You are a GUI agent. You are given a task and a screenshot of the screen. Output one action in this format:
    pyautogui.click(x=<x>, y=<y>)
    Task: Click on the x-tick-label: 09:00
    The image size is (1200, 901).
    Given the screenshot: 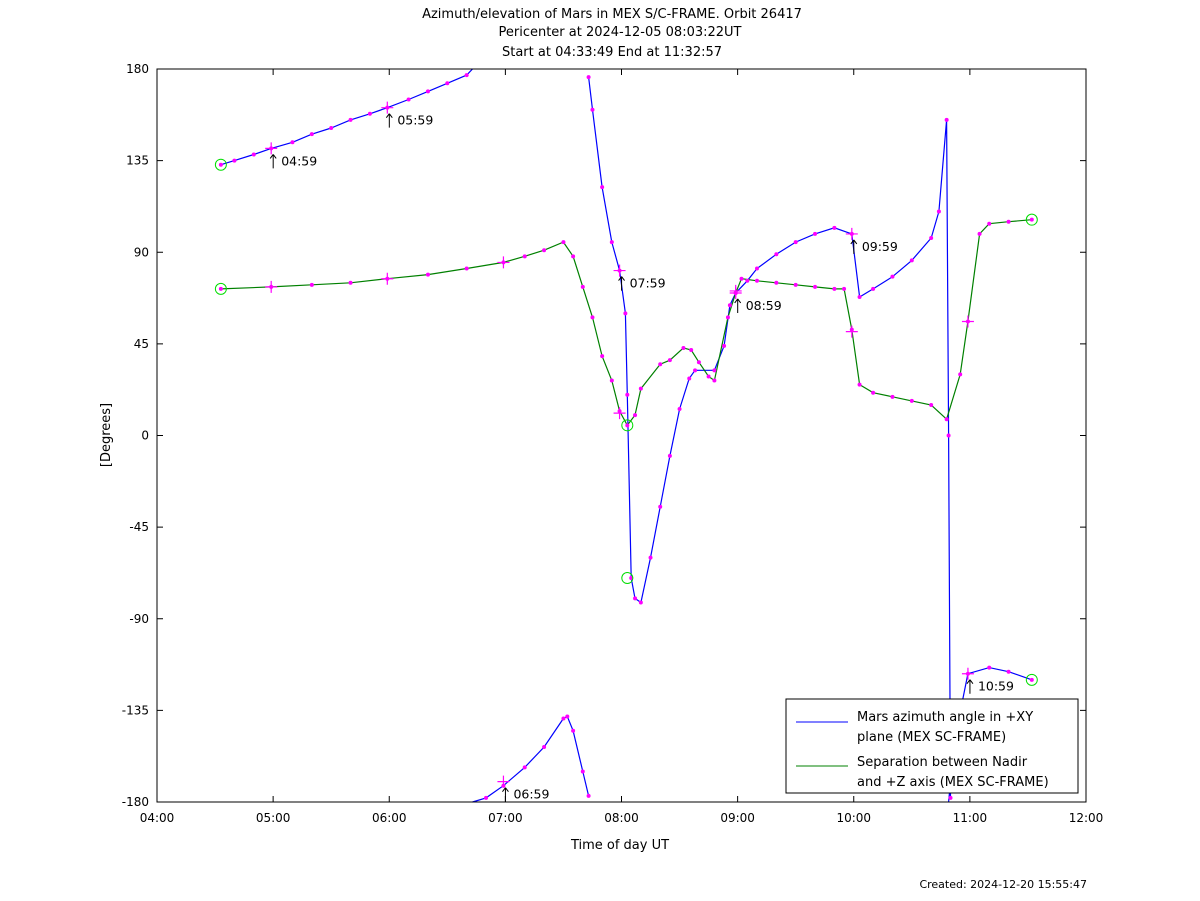 What is the action you would take?
    pyautogui.click(x=737, y=818)
    